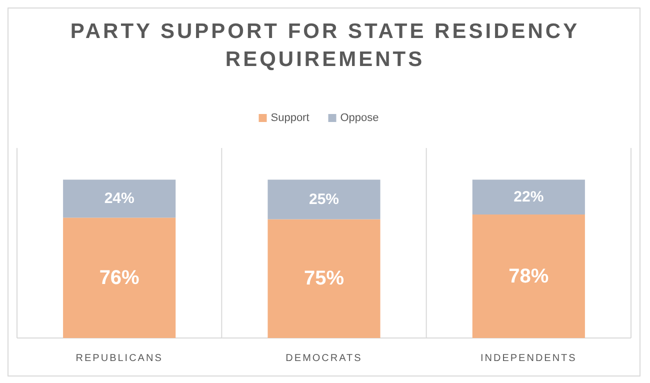 The height and width of the screenshot is (383, 650). Describe the element at coordinates (325, 45) in the screenshot. I see `chart-title: PARTY SUPPORT FOR STATE RESIDENCY REQUIREMENTS` at that location.